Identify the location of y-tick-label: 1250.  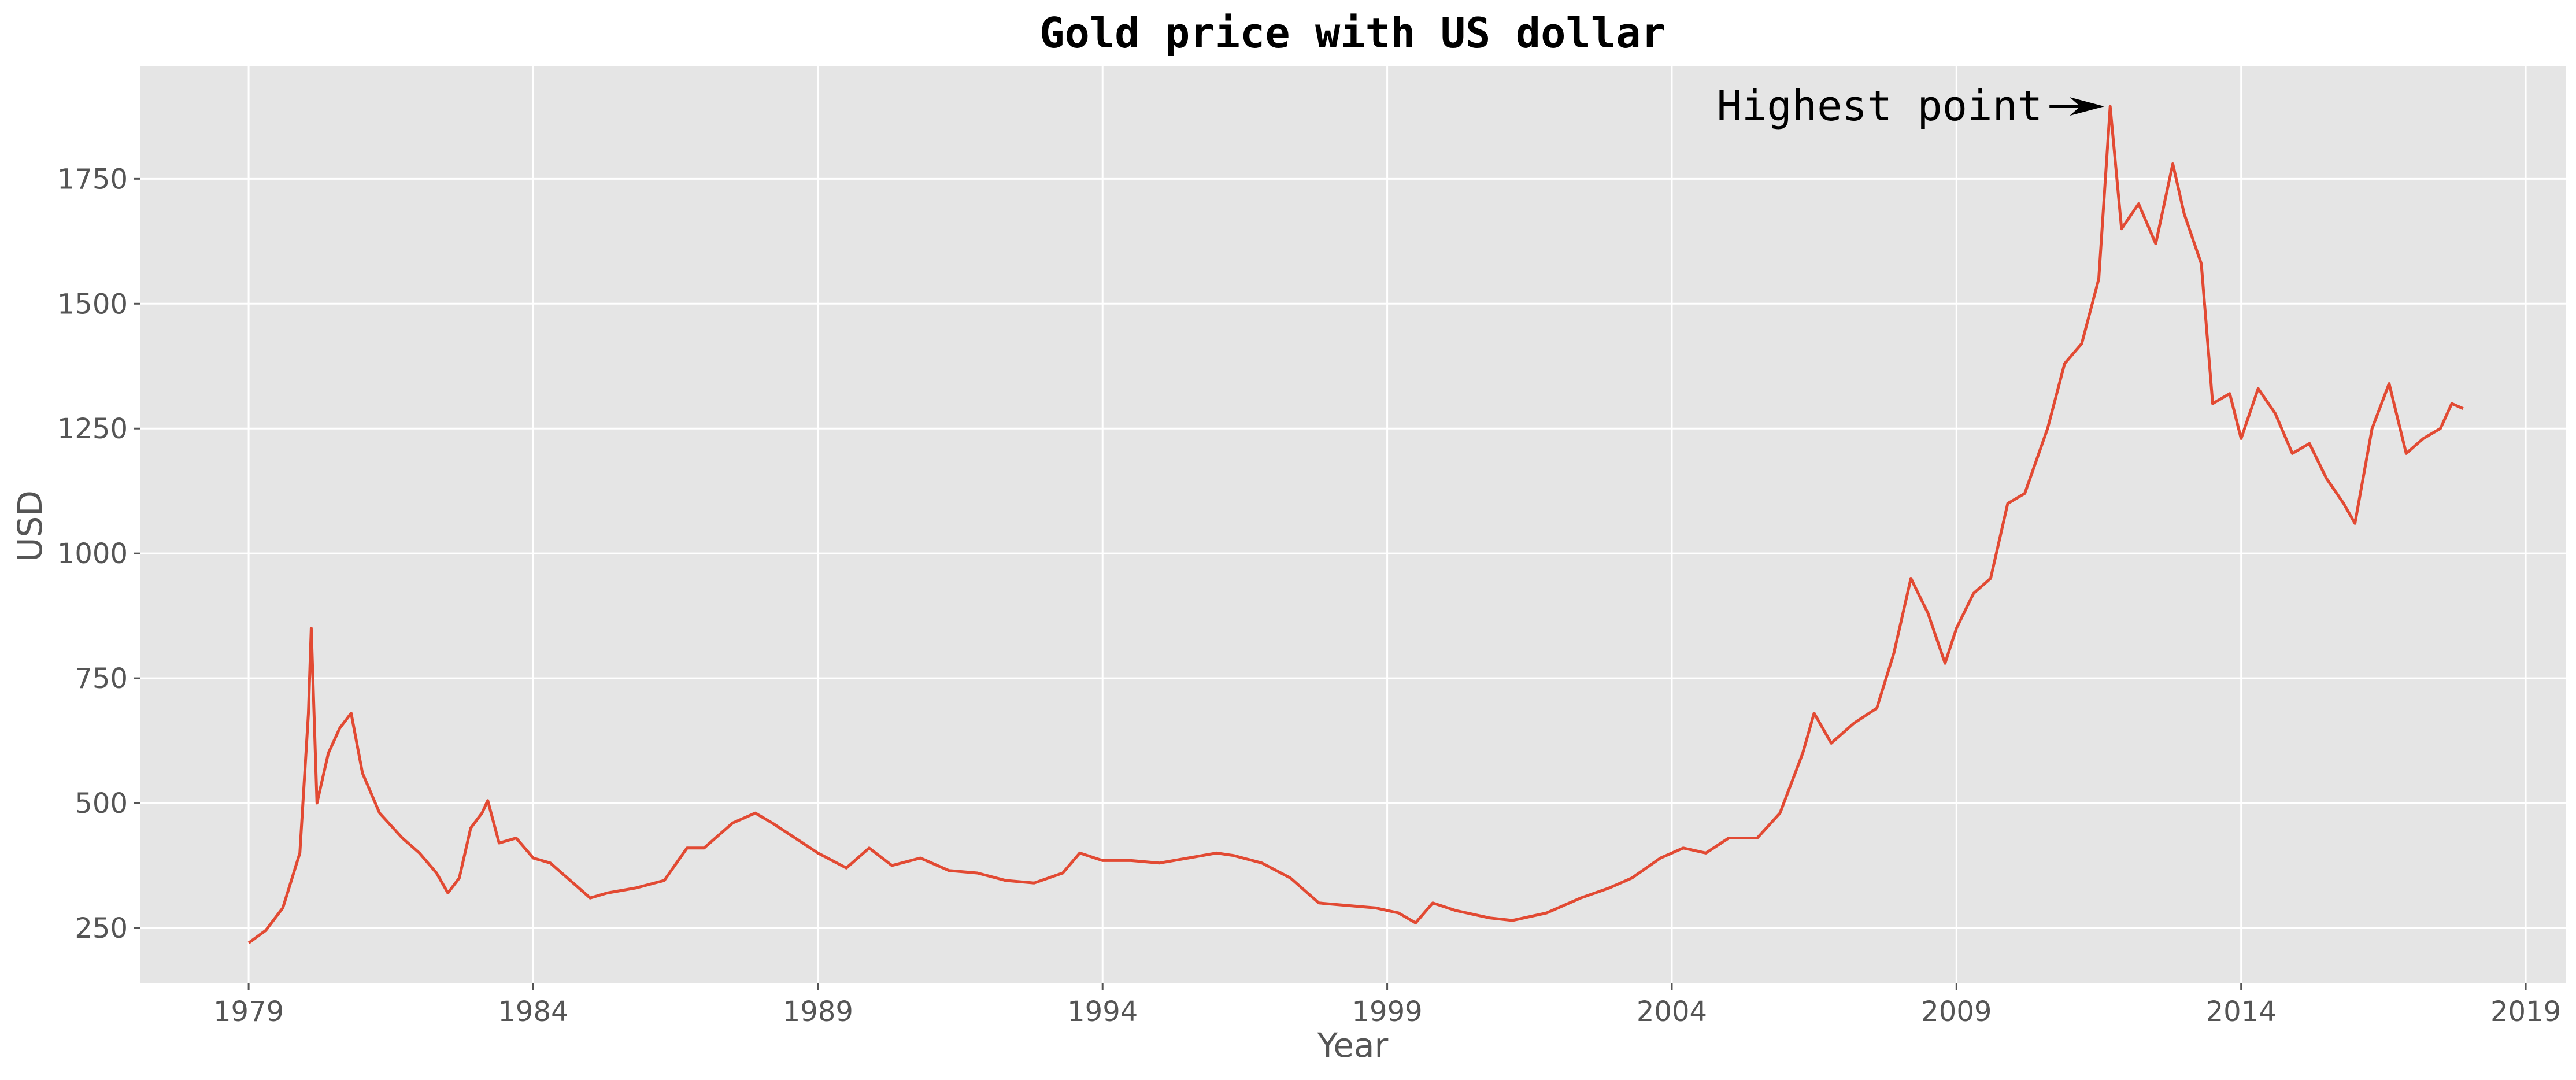
(92, 429).